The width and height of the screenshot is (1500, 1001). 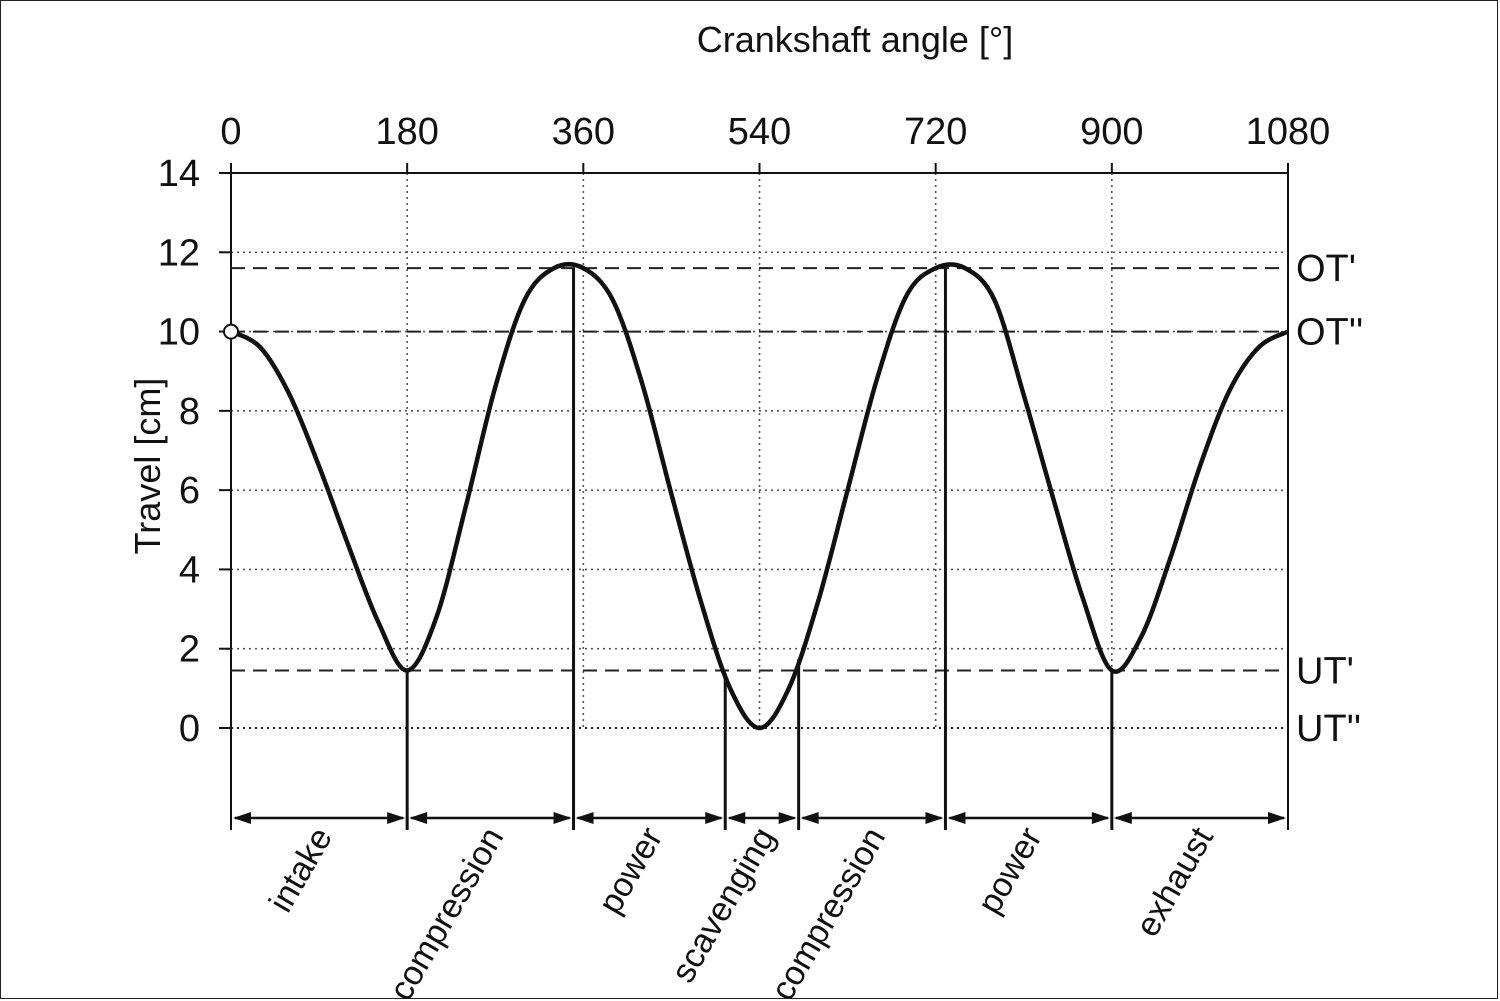 I want to click on y-tick-label: 4, so click(x=189, y=570).